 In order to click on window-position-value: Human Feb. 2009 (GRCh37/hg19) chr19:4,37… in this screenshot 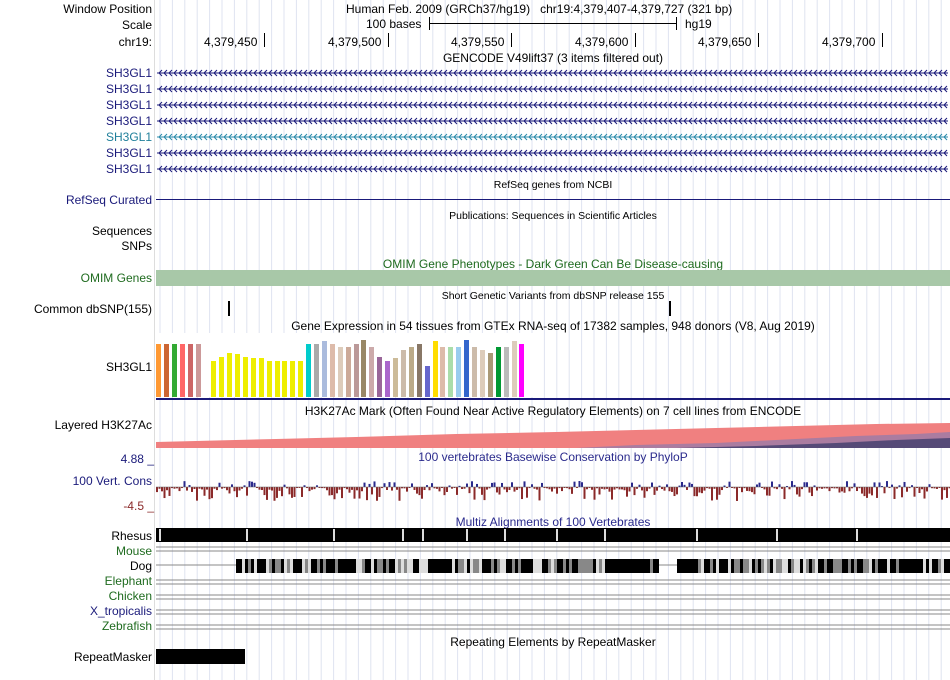, I will do `click(539, 9)`.